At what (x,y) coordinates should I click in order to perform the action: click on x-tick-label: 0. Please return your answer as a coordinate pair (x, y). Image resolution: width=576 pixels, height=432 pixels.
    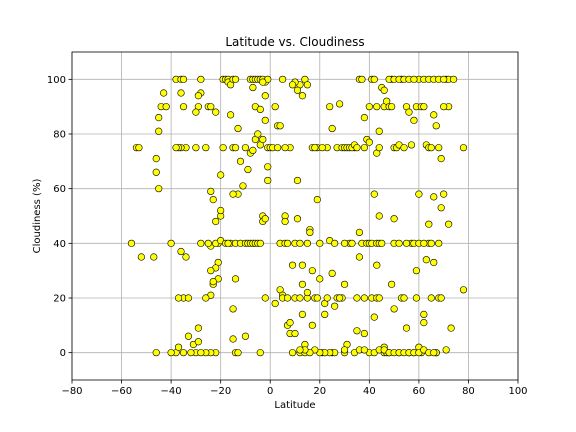
    Looking at the image, I should click on (270, 391).